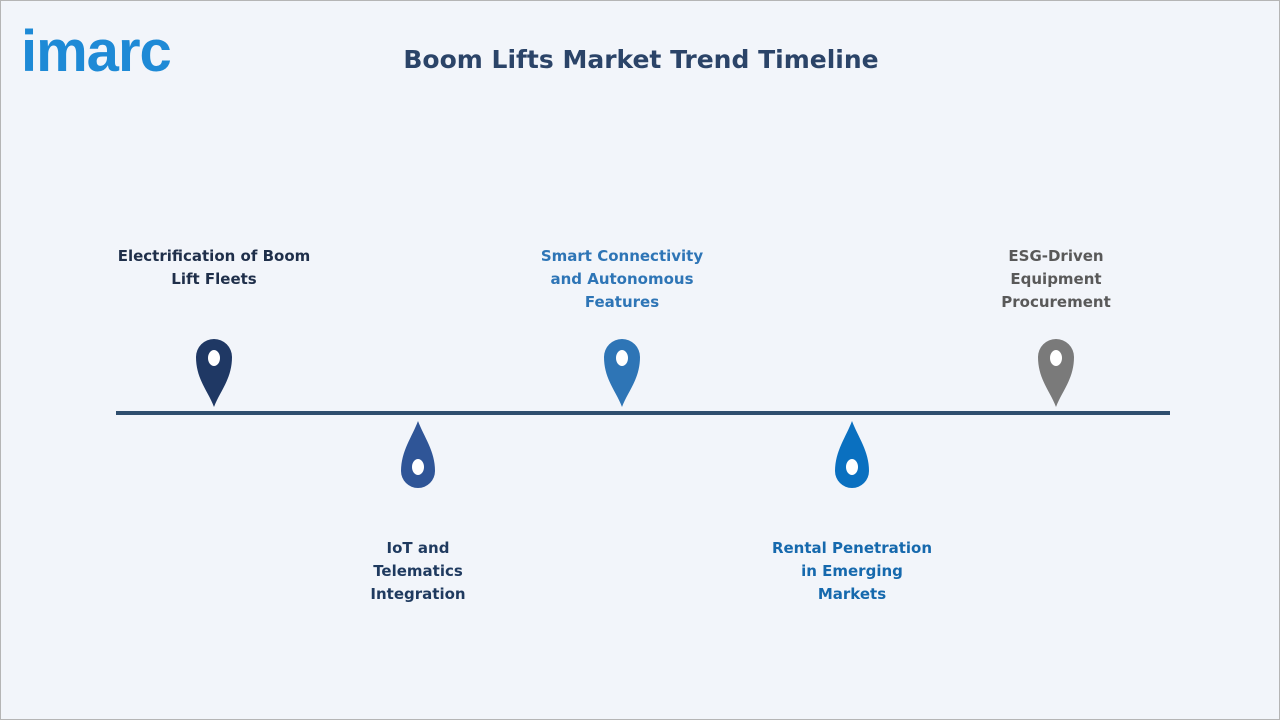  I want to click on title: Boom Lifts Market Trend Timeline, so click(641, 59).